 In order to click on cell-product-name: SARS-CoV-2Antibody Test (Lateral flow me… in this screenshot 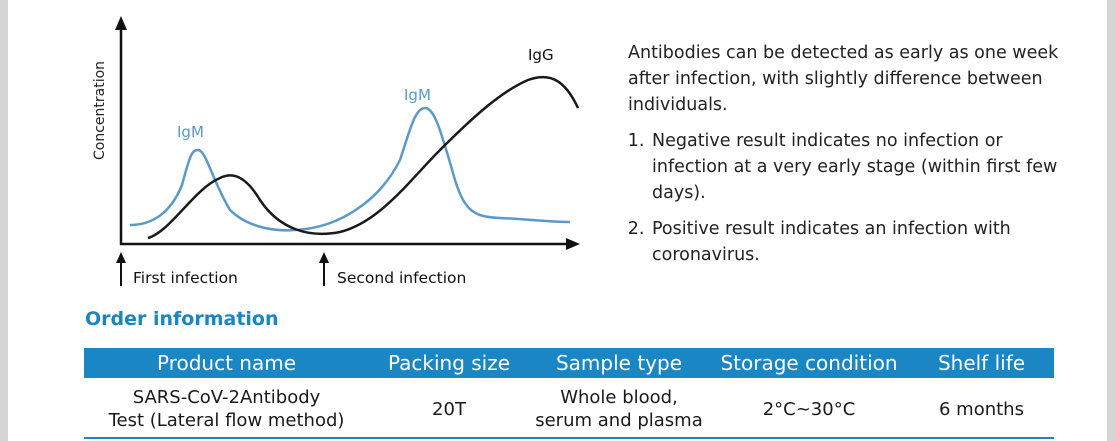, I will do `click(226, 408)`.